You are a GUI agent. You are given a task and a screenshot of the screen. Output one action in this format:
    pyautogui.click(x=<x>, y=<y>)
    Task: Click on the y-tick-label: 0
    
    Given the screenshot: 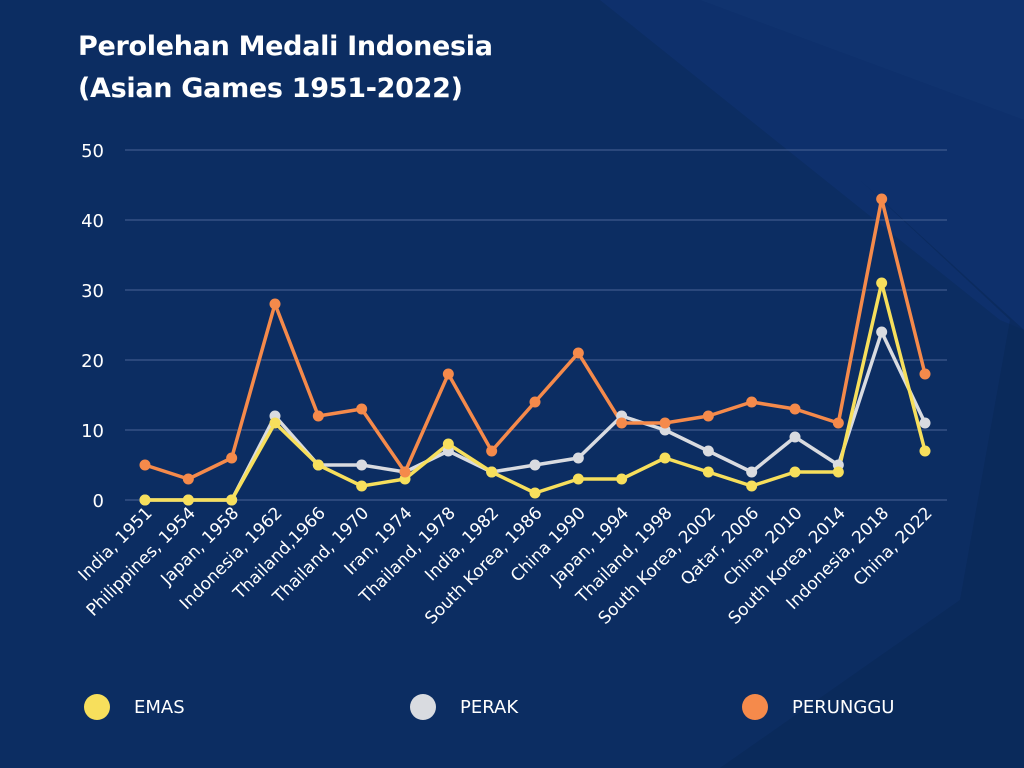 What is the action you would take?
    pyautogui.click(x=98, y=501)
    